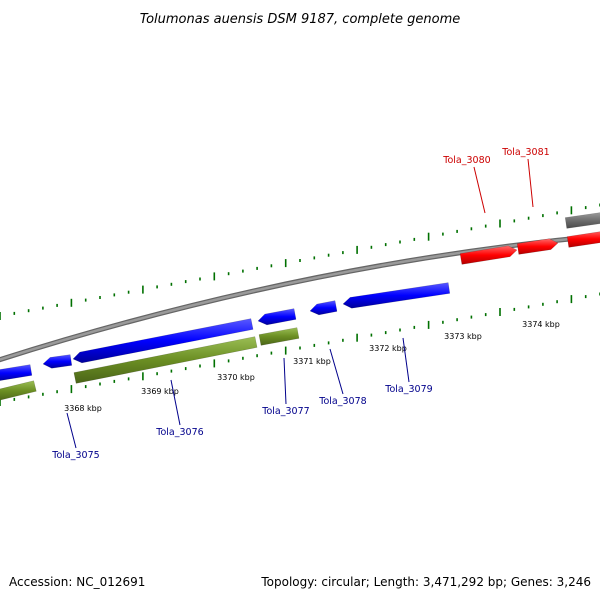 The width and height of the screenshot is (600, 600). What do you see at coordinates (342, 401) in the screenshot?
I see `gene-label: Tola_3078` at bounding box center [342, 401].